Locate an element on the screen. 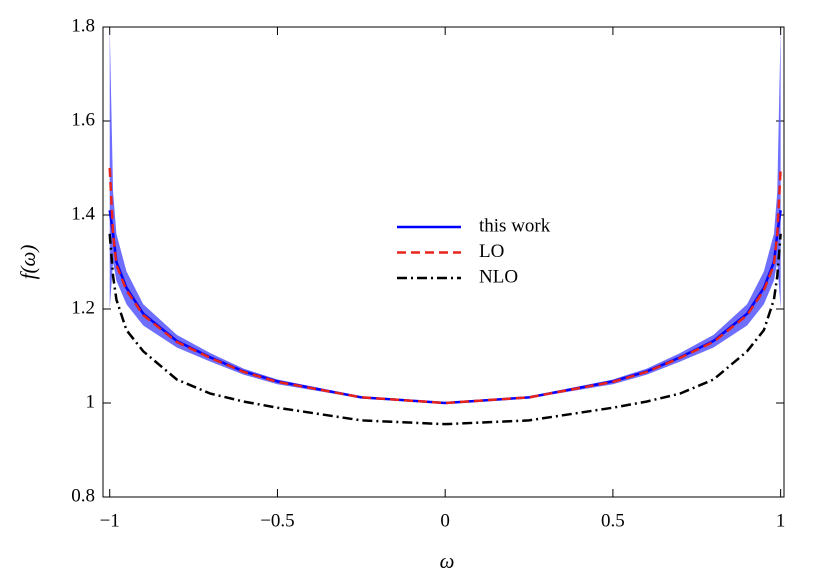  y-tick-label: 1.6 is located at coordinates (83, 119).